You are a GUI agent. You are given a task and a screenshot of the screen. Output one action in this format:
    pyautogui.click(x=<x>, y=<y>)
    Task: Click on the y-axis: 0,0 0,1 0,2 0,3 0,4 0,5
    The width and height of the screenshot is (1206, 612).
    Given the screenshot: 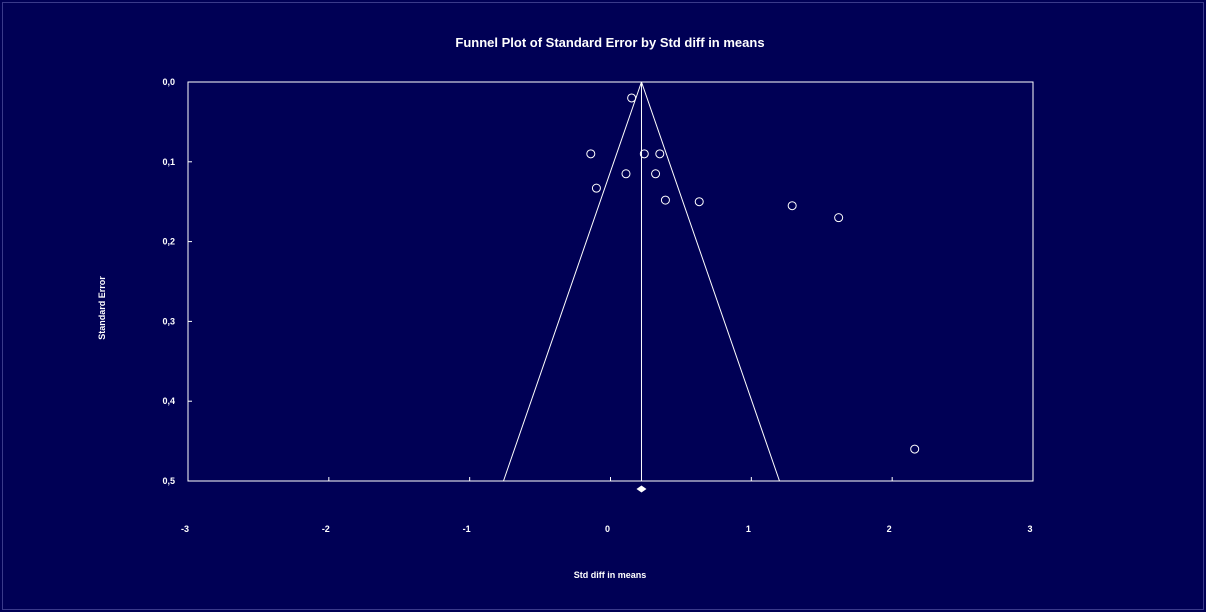 What is the action you would take?
    pyautogui.click(x=177, y=281)
    